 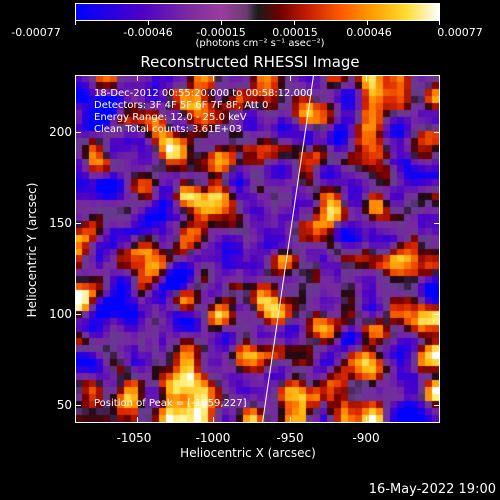 I want to click on peak-position-label: Position of Peak = [-1059,227], so click(x=170, y=403).